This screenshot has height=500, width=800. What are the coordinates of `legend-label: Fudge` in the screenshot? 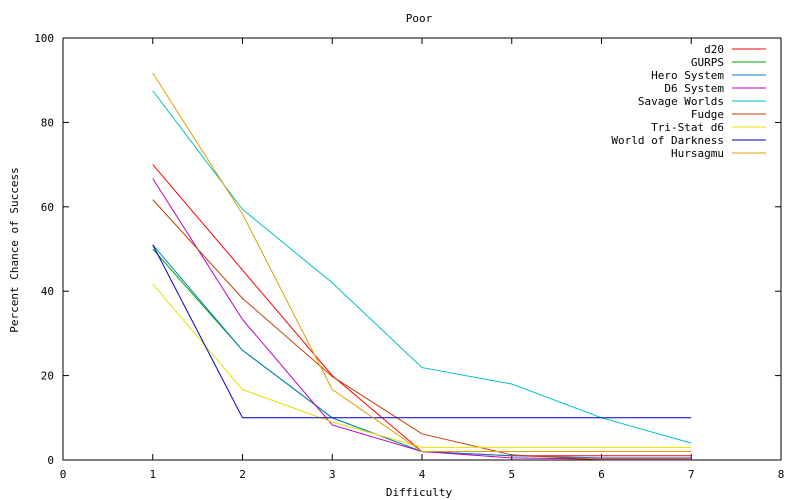 It's located at (707, 114).